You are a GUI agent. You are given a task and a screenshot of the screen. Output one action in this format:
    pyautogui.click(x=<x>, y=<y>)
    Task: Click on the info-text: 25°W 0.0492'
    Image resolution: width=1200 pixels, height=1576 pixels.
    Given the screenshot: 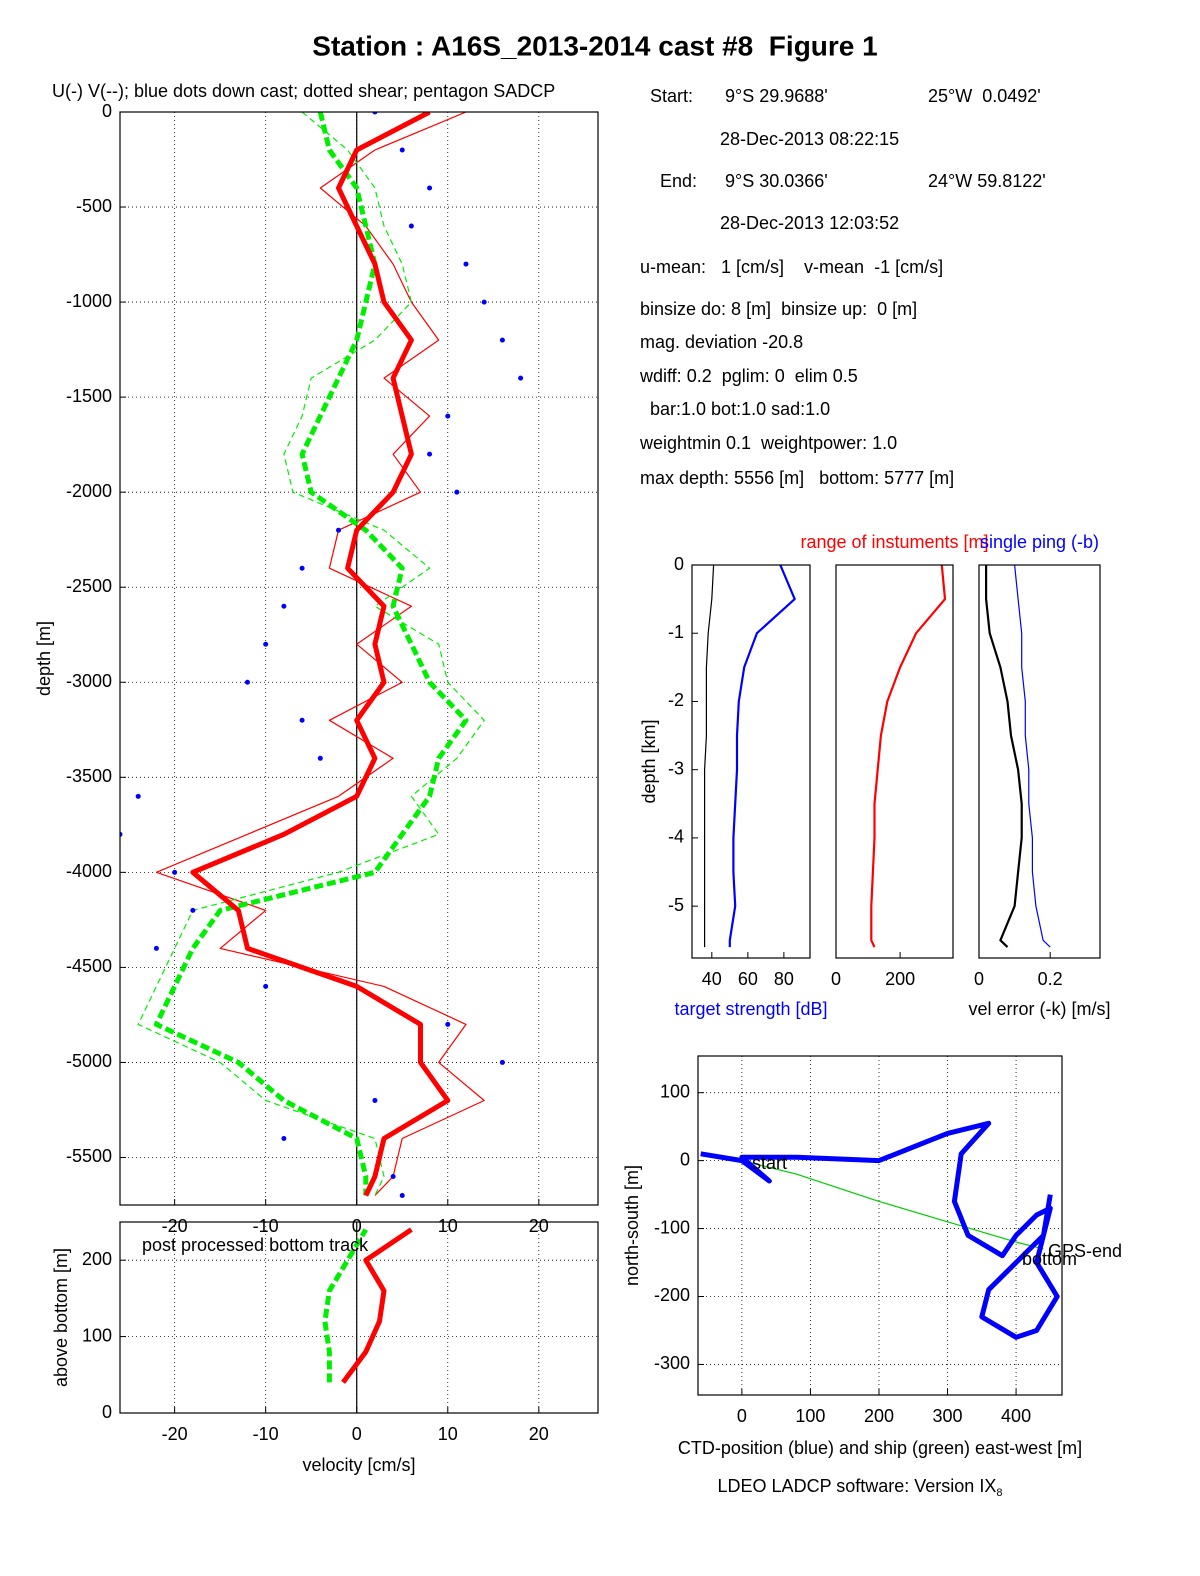 What is the action you would take?
    pyautogui.click(x=984, y=96)
    